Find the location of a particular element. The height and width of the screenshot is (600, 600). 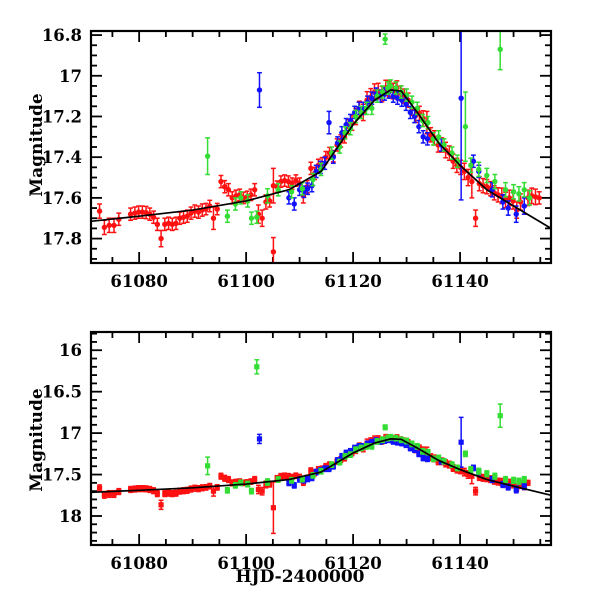

series-green is located at coordinates (366, 427).